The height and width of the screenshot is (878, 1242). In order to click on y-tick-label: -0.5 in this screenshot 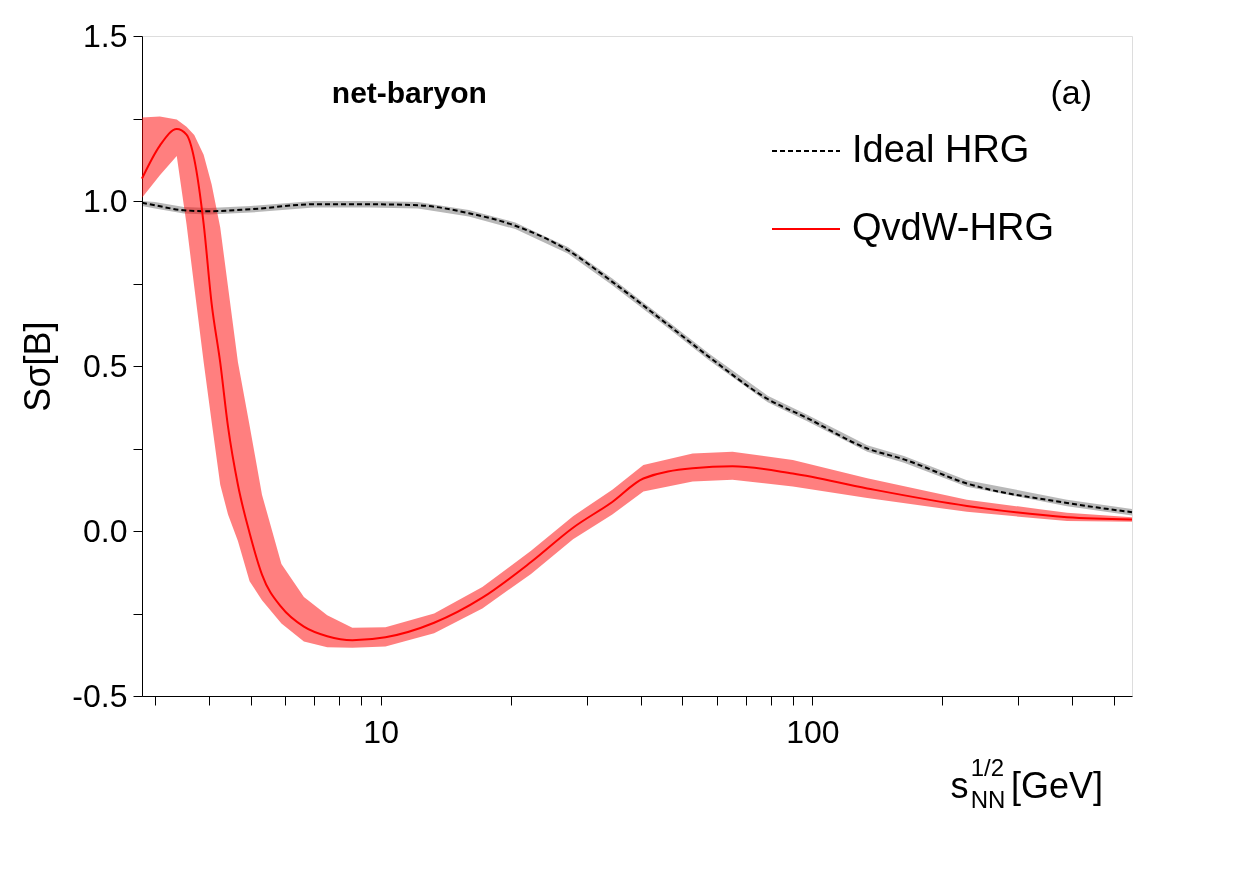, I will do `click(100, 695)`.